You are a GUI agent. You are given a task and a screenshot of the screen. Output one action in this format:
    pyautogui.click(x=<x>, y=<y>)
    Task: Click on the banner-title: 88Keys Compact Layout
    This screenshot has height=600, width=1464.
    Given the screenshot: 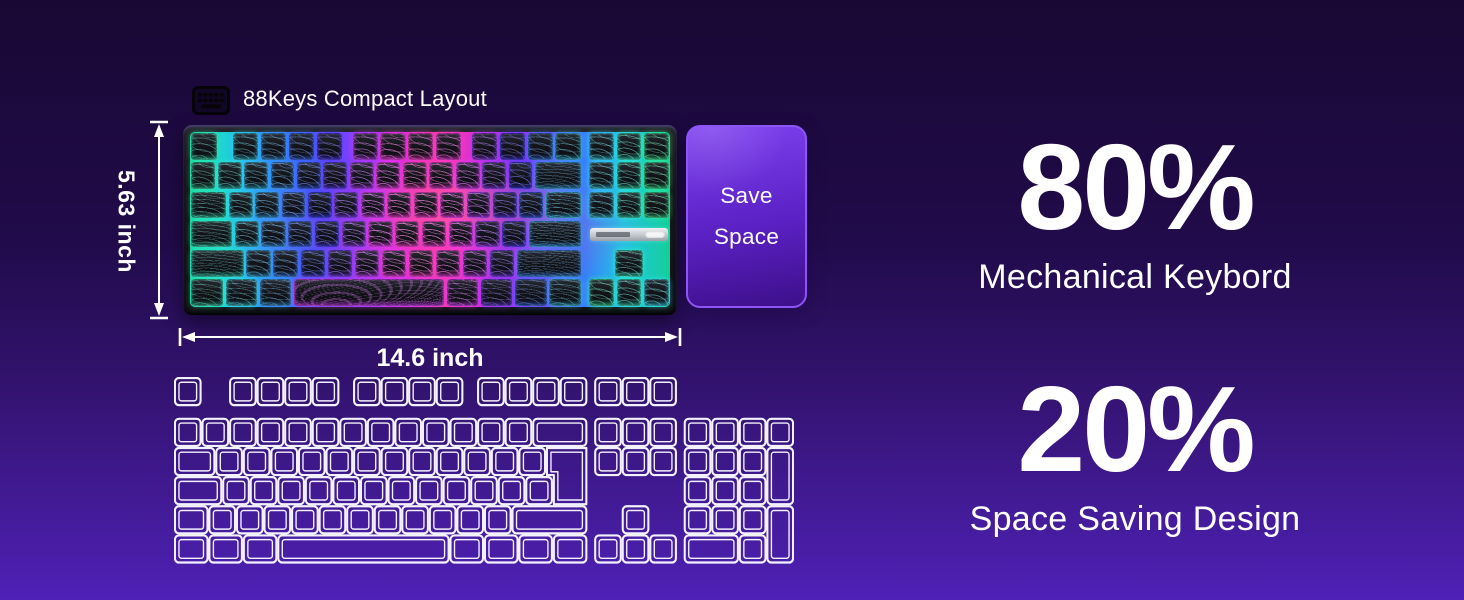 What is the action you would take?
    pyautogui.click(x=365, y=98)
    